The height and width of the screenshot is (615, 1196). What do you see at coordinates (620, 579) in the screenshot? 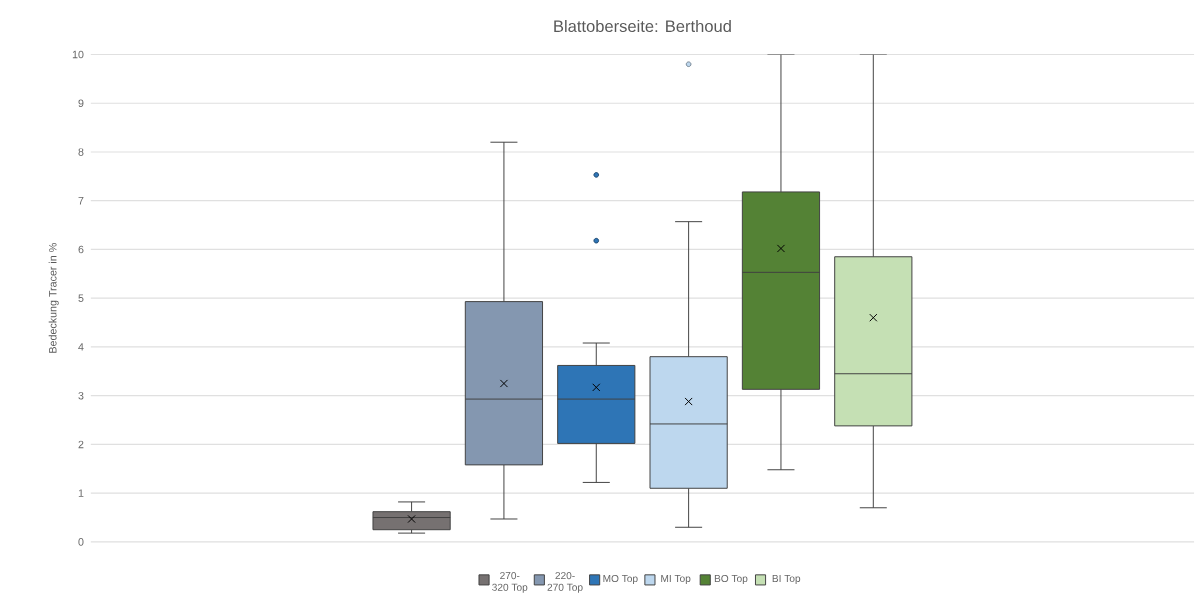
I see `legend-label: MO Top` at bounding box center [620, 579].